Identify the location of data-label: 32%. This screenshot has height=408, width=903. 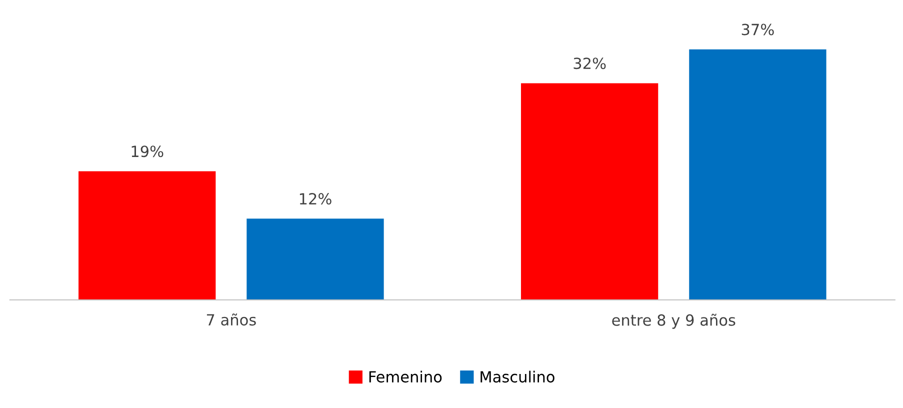
(590, 64).